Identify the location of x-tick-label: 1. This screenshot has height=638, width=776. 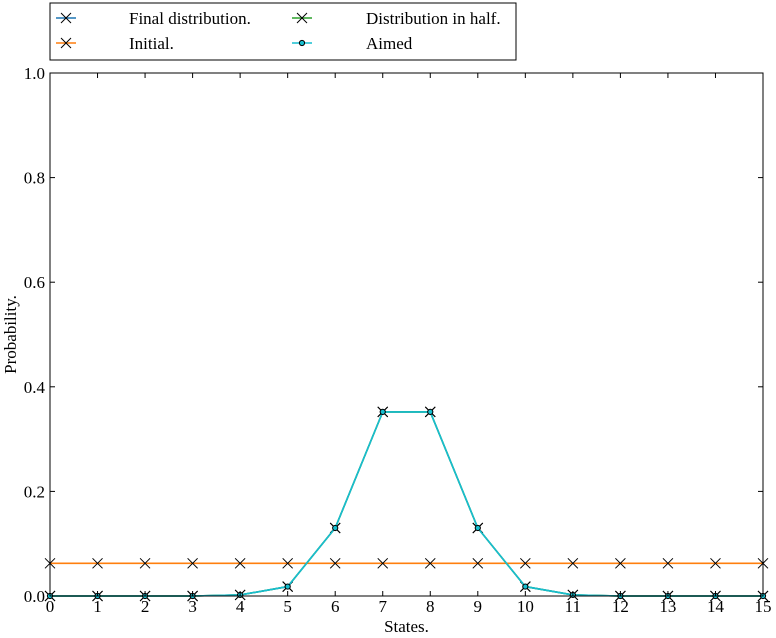
(97, 606).